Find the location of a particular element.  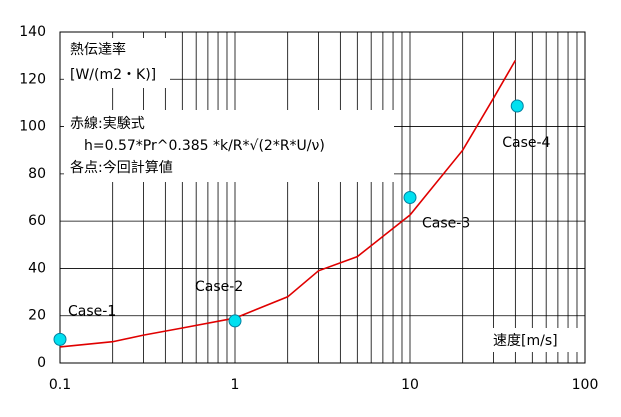

x-tick-label: 0.1 is located at coordinates (60, 385).